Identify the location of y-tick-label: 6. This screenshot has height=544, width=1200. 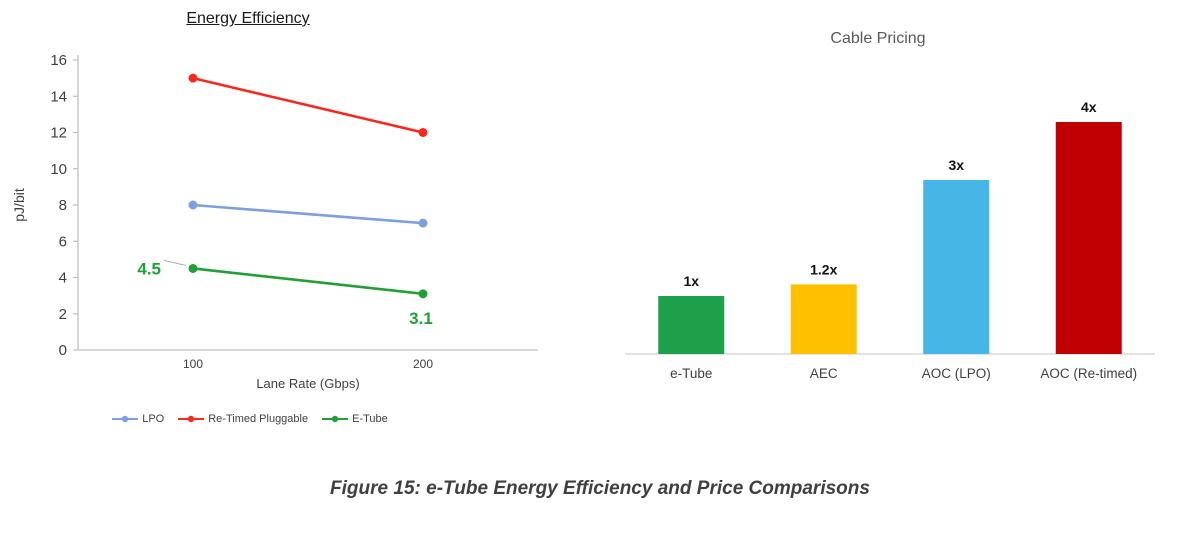
(63, 241).